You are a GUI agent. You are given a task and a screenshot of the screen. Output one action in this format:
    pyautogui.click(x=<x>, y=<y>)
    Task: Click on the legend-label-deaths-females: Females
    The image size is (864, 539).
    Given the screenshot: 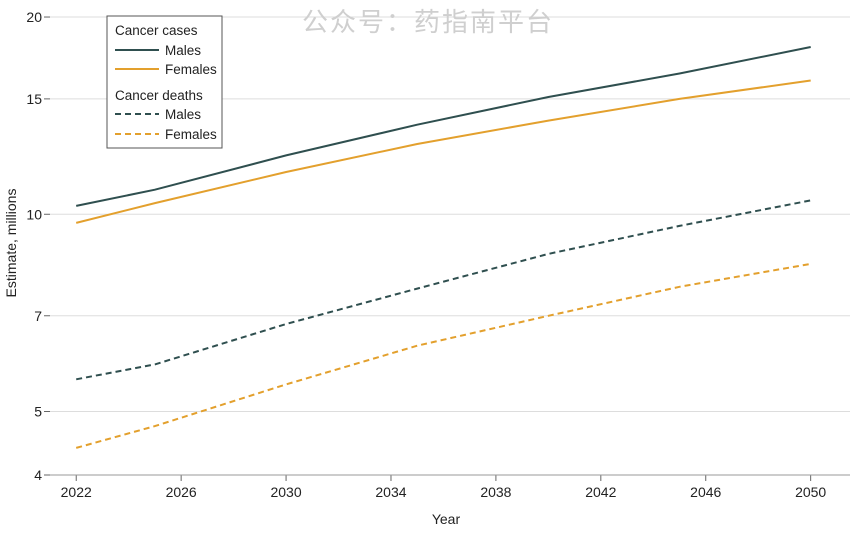 What is the action you would take?
    pyautogui.click(x=191, y=134)
    